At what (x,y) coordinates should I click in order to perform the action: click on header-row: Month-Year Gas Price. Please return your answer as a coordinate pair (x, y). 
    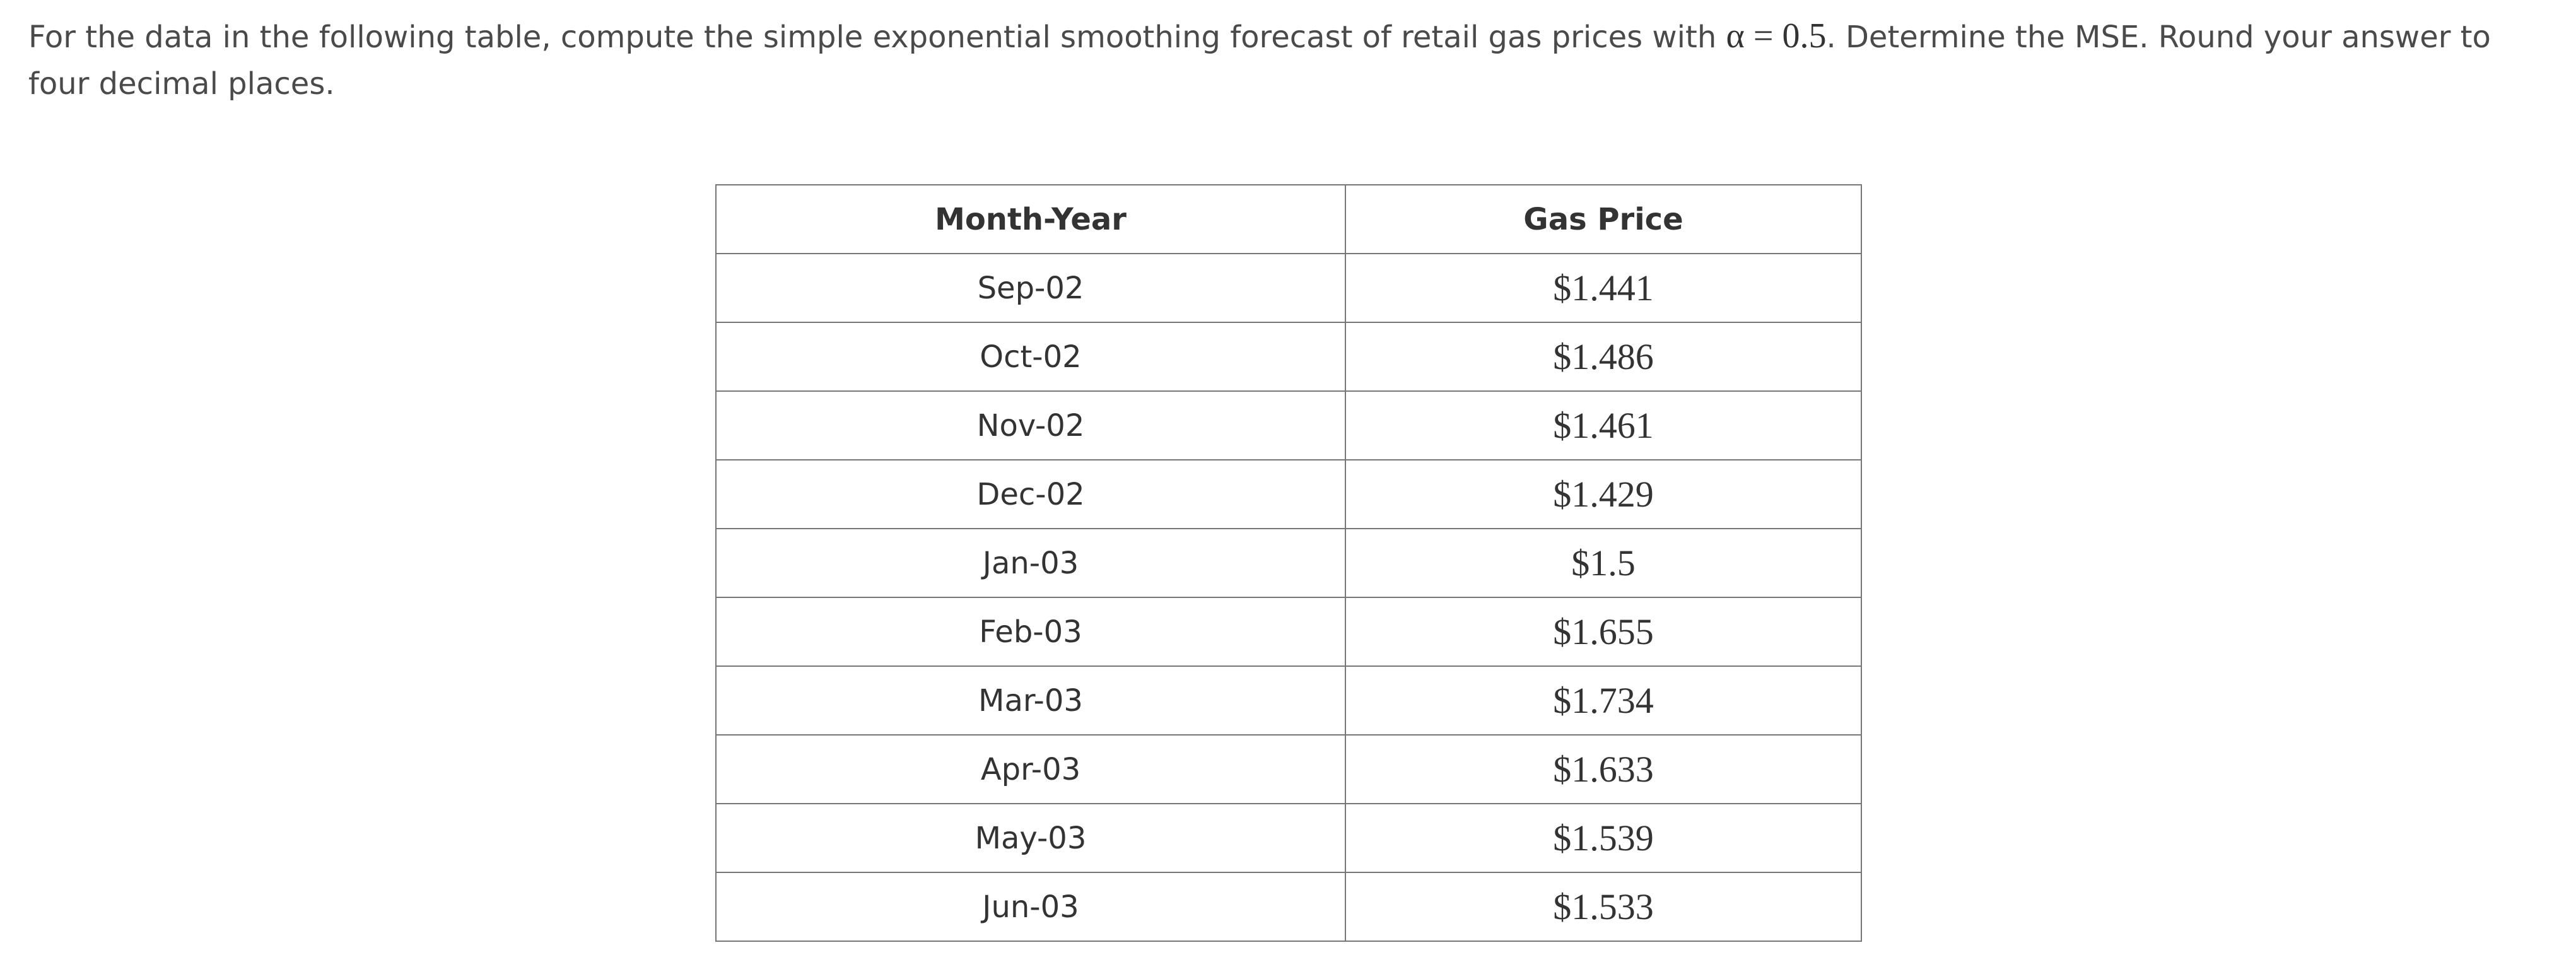
    Looking at the image, I should click on (1288, 219).